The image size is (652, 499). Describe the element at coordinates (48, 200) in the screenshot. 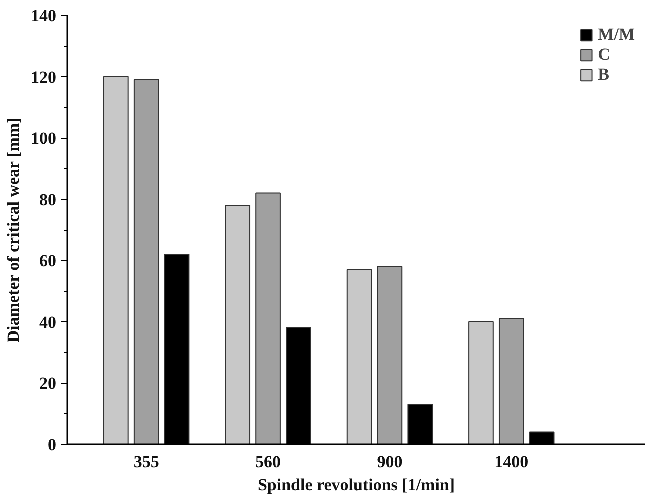

I see `y-tick-label: 80` at that location.